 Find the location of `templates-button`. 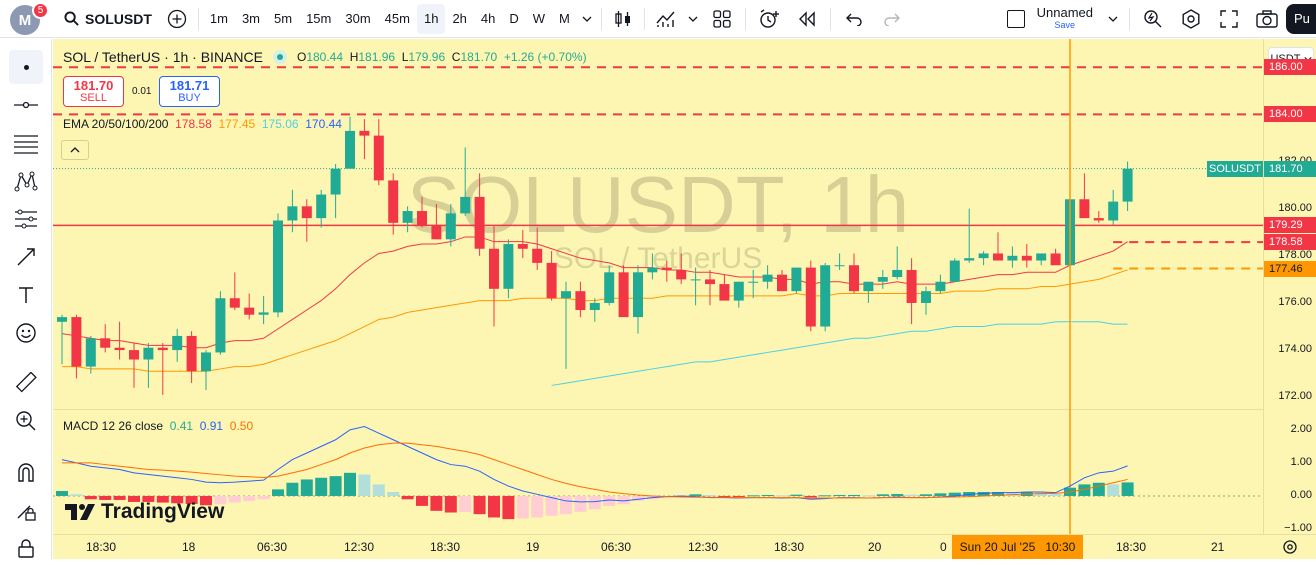

templates-button is located at coordinates (722, 19).